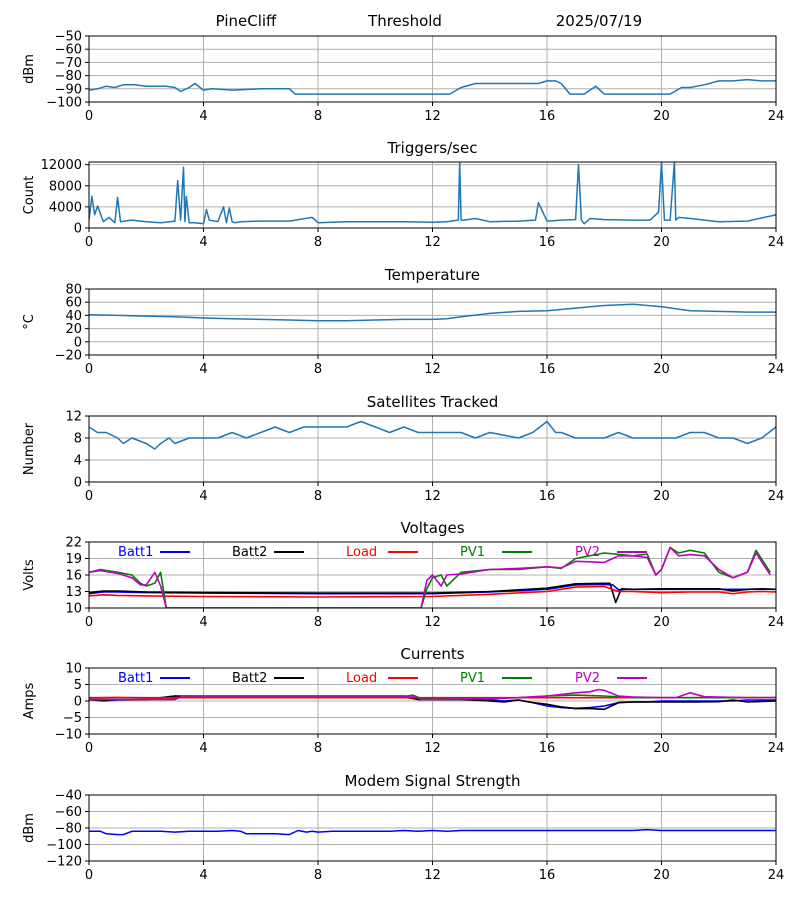 Image resolution: width=800 pixels, height=900 pixels. Describe the element at coordinates (73, 329) in the screenshot. I see `y-tick-label: 20` at that location.